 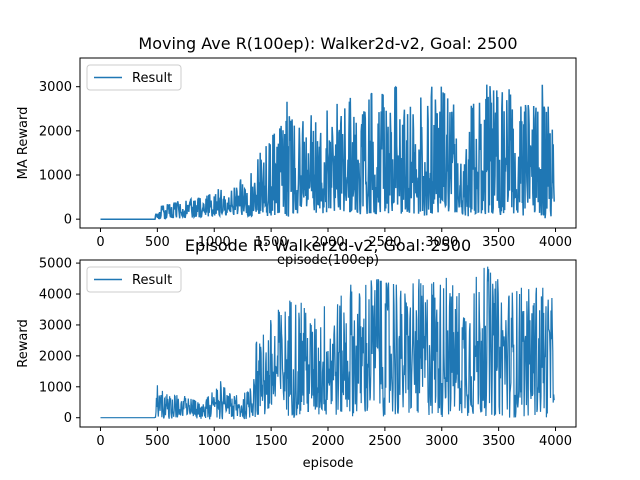 What do you see at coordinates (55, 295) in the screenshot?
I see `y-tick-label: 4000` at bounding box center [55, 295].